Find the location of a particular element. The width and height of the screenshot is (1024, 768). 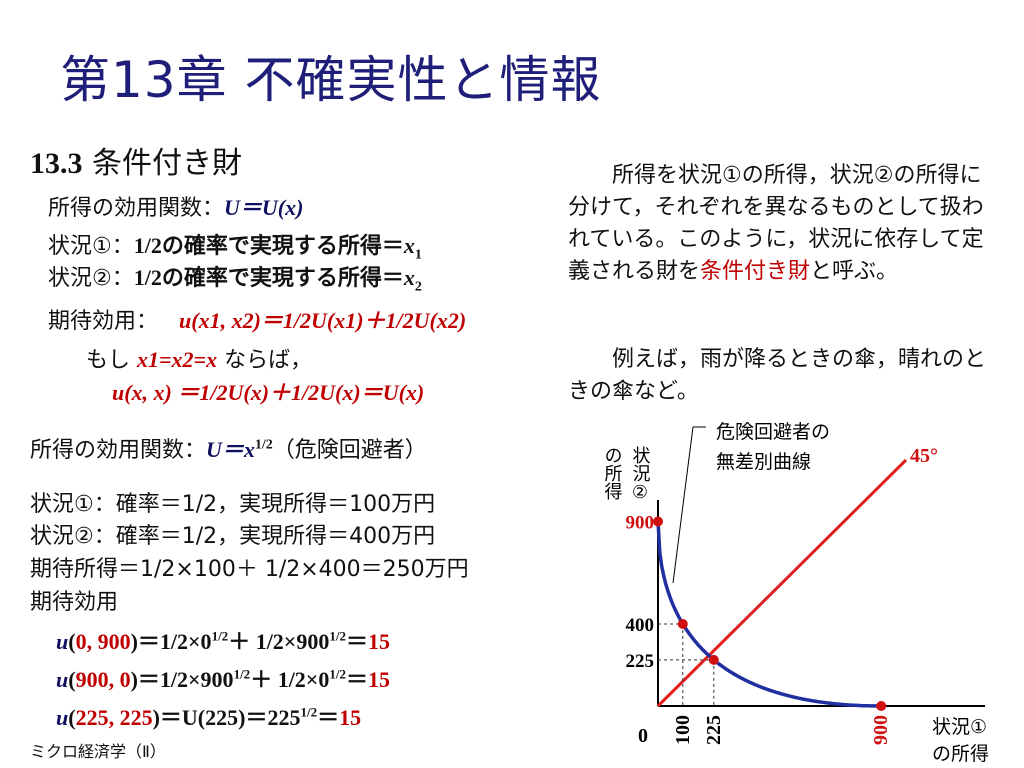

state2-text: 1/2の確率で実現する所得＝ is located at coordinates (268, 277).